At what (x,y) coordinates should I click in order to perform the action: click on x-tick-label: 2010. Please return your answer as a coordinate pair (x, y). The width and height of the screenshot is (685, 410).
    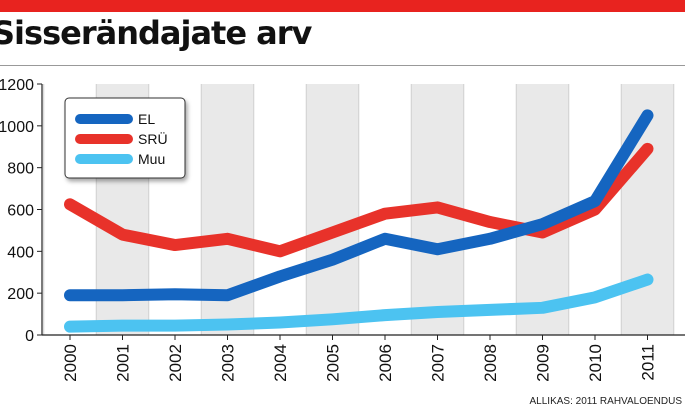
    Looking at the image, I should click on (595, 363).